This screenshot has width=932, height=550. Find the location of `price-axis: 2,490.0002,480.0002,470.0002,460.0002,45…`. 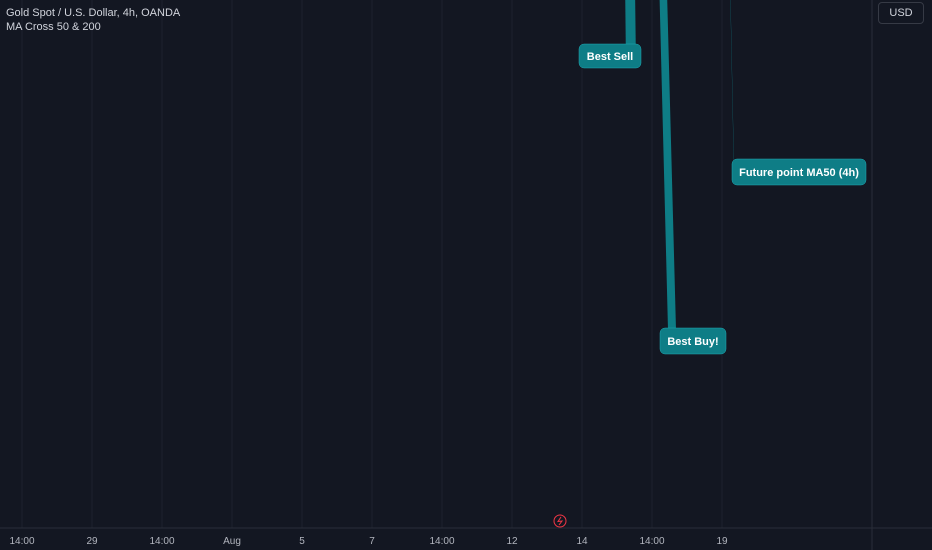

price-axis: 2,490.0002,480.0002,470.0002,460.0002,45… is located at coordinates (872, 275).